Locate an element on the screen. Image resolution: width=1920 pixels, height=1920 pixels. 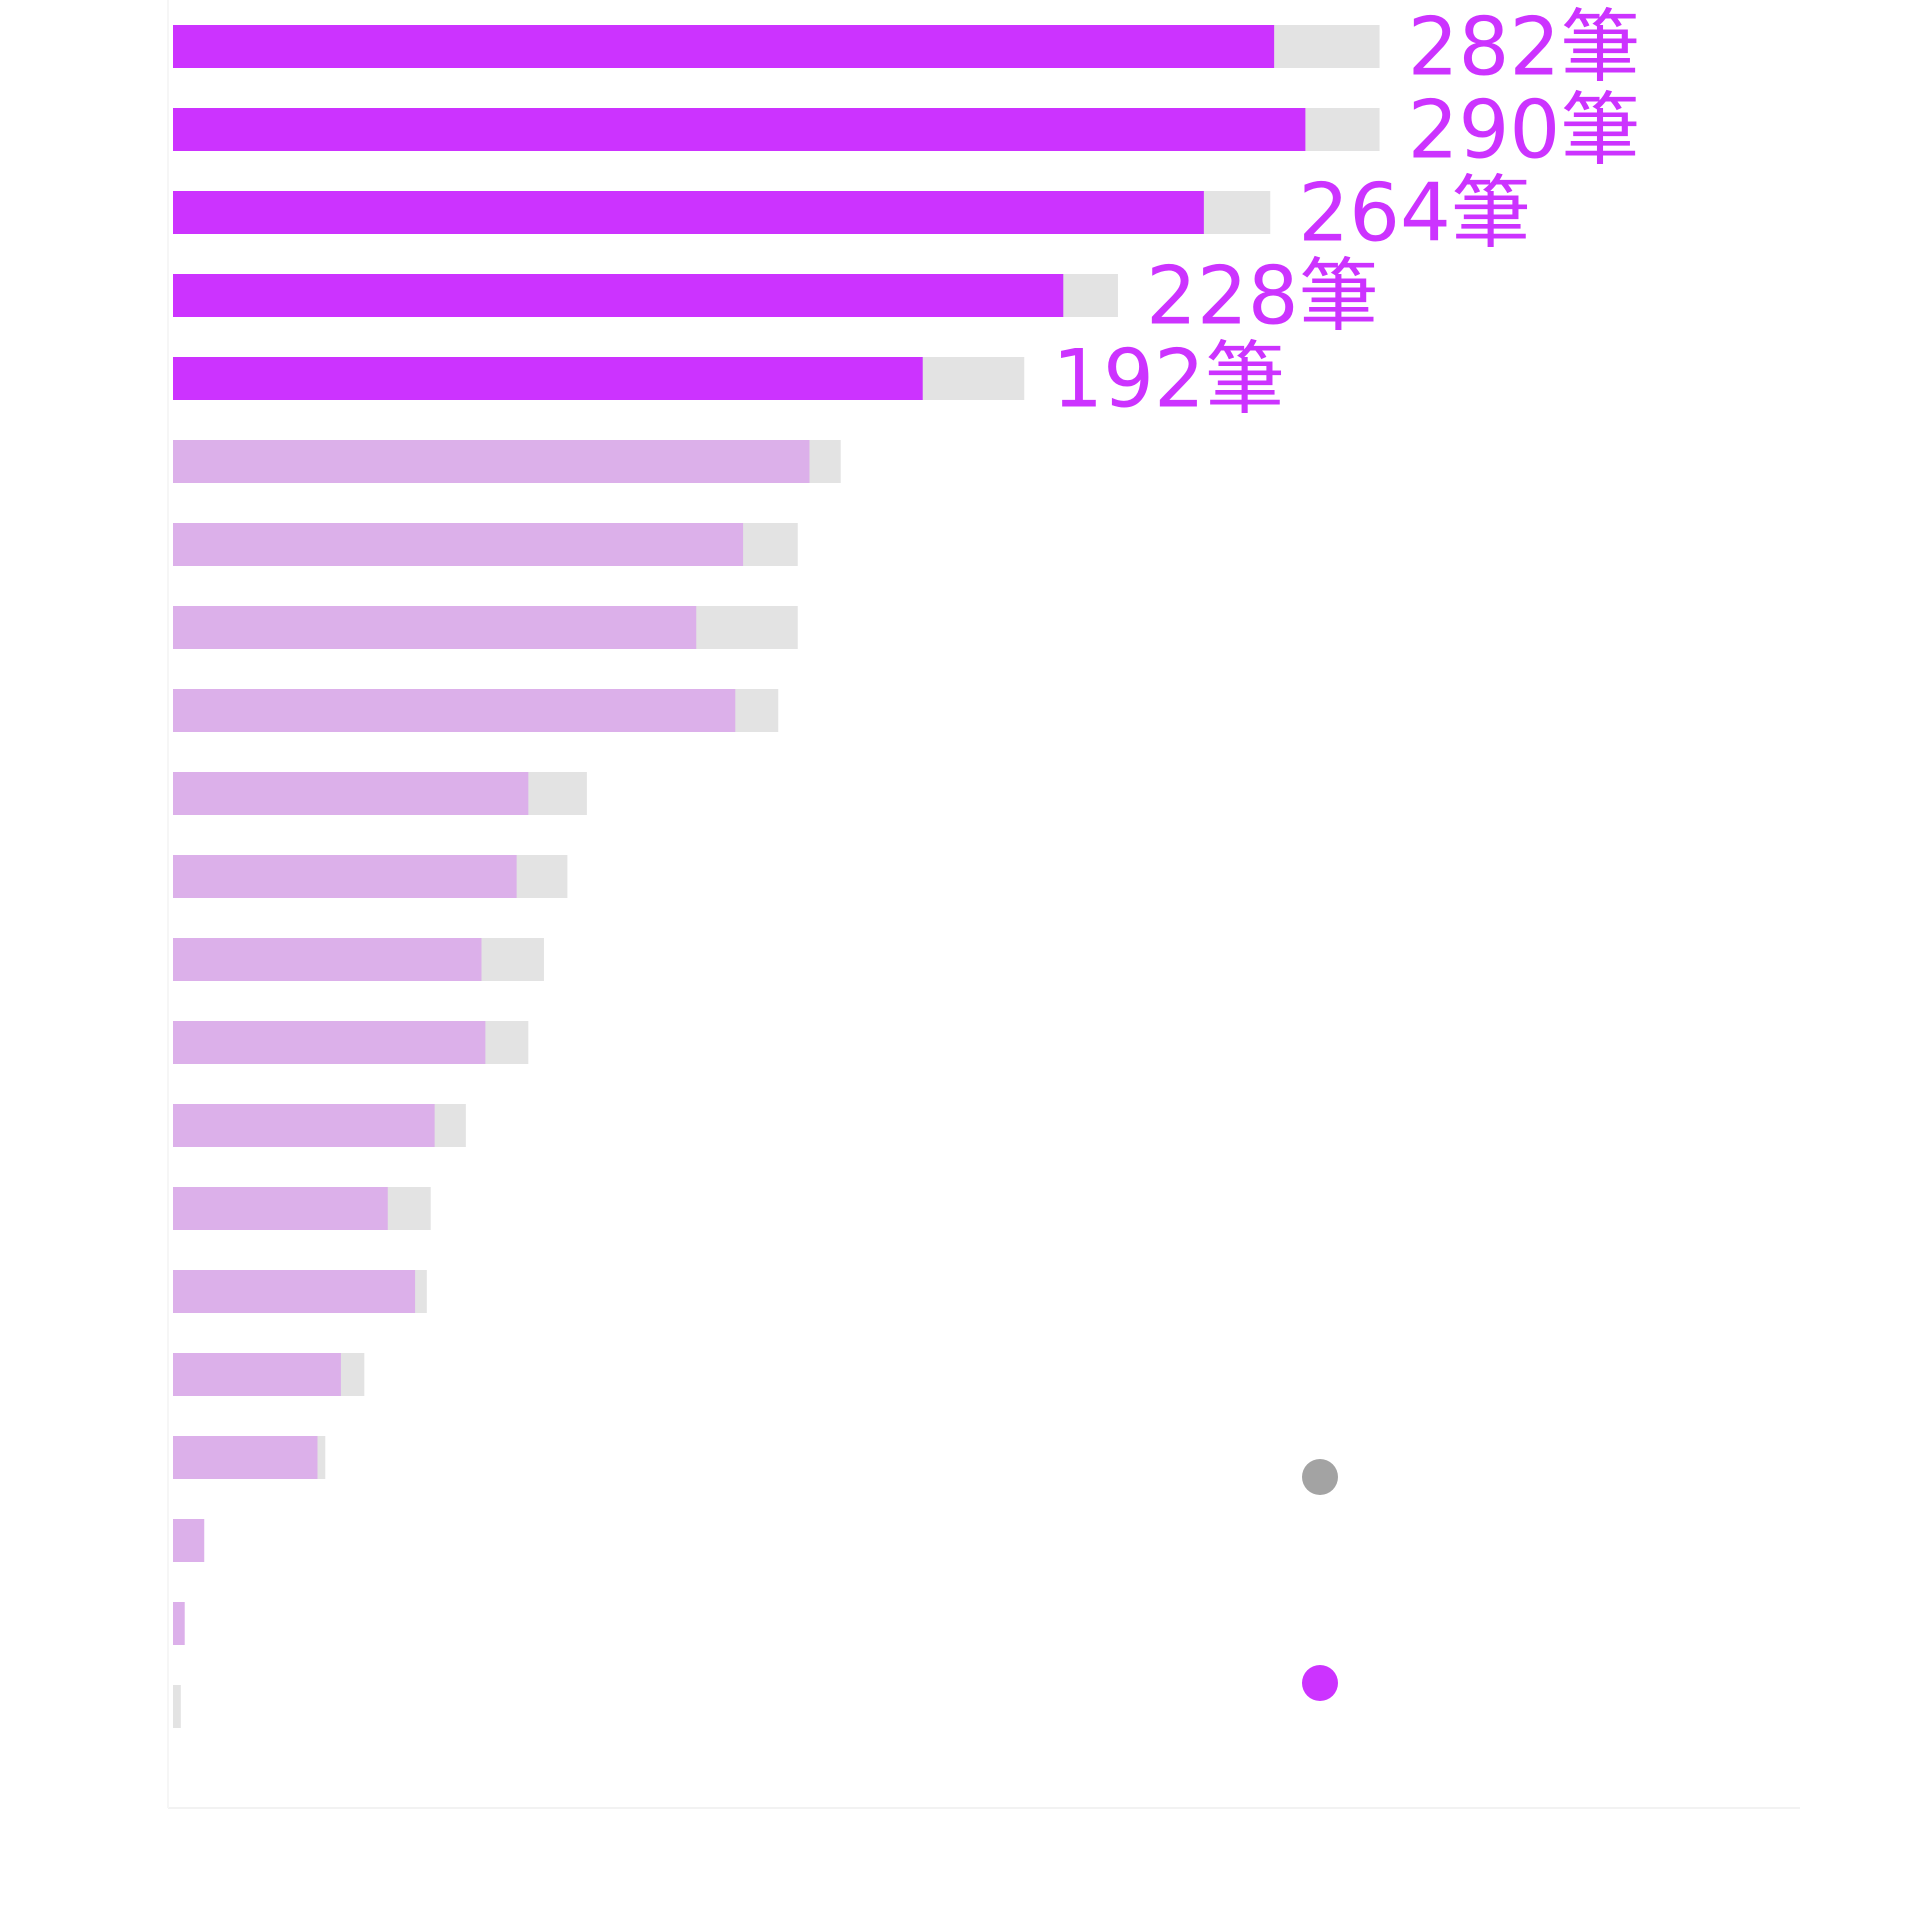
data-label-1: 290筆 is located at coordinates (1524, 130).